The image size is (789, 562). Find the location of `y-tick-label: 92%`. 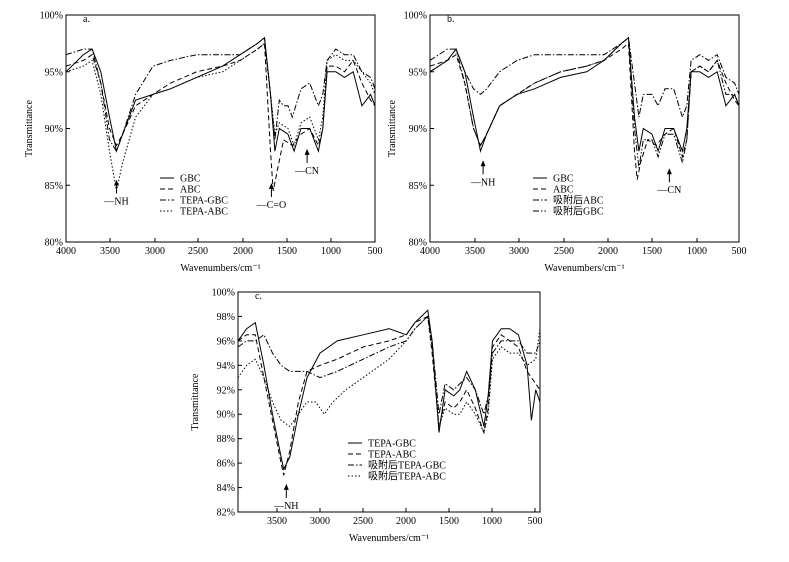

y-tick-label: 92% is located at coordinates (226, 390).